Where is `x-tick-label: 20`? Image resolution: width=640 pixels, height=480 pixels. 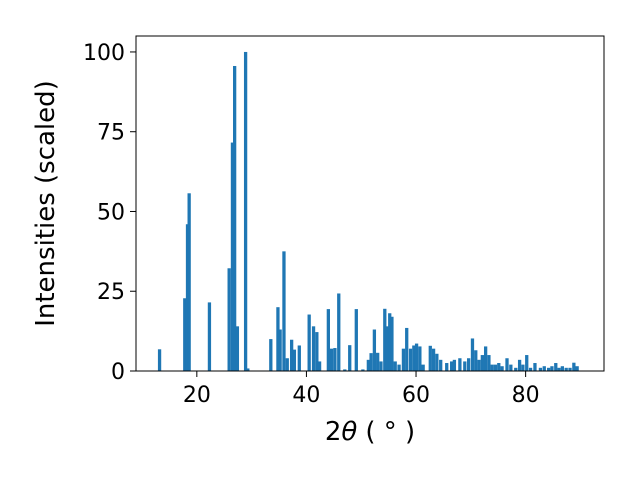
x-tick-label: 20 is located at coordinates (197, 395).